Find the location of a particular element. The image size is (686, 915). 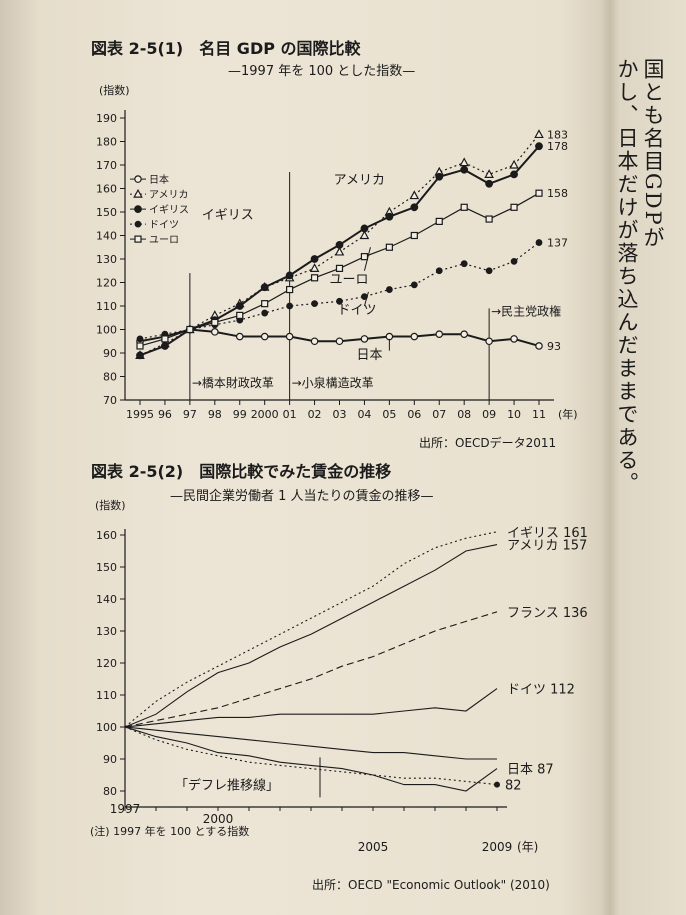

x-tick-label: 07 is located at coordinates (439, 414).